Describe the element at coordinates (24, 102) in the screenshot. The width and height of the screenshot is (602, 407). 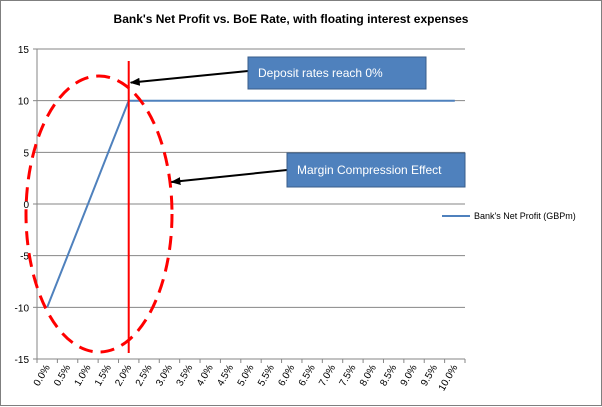
I see `y-tick-label: 10` at that location.